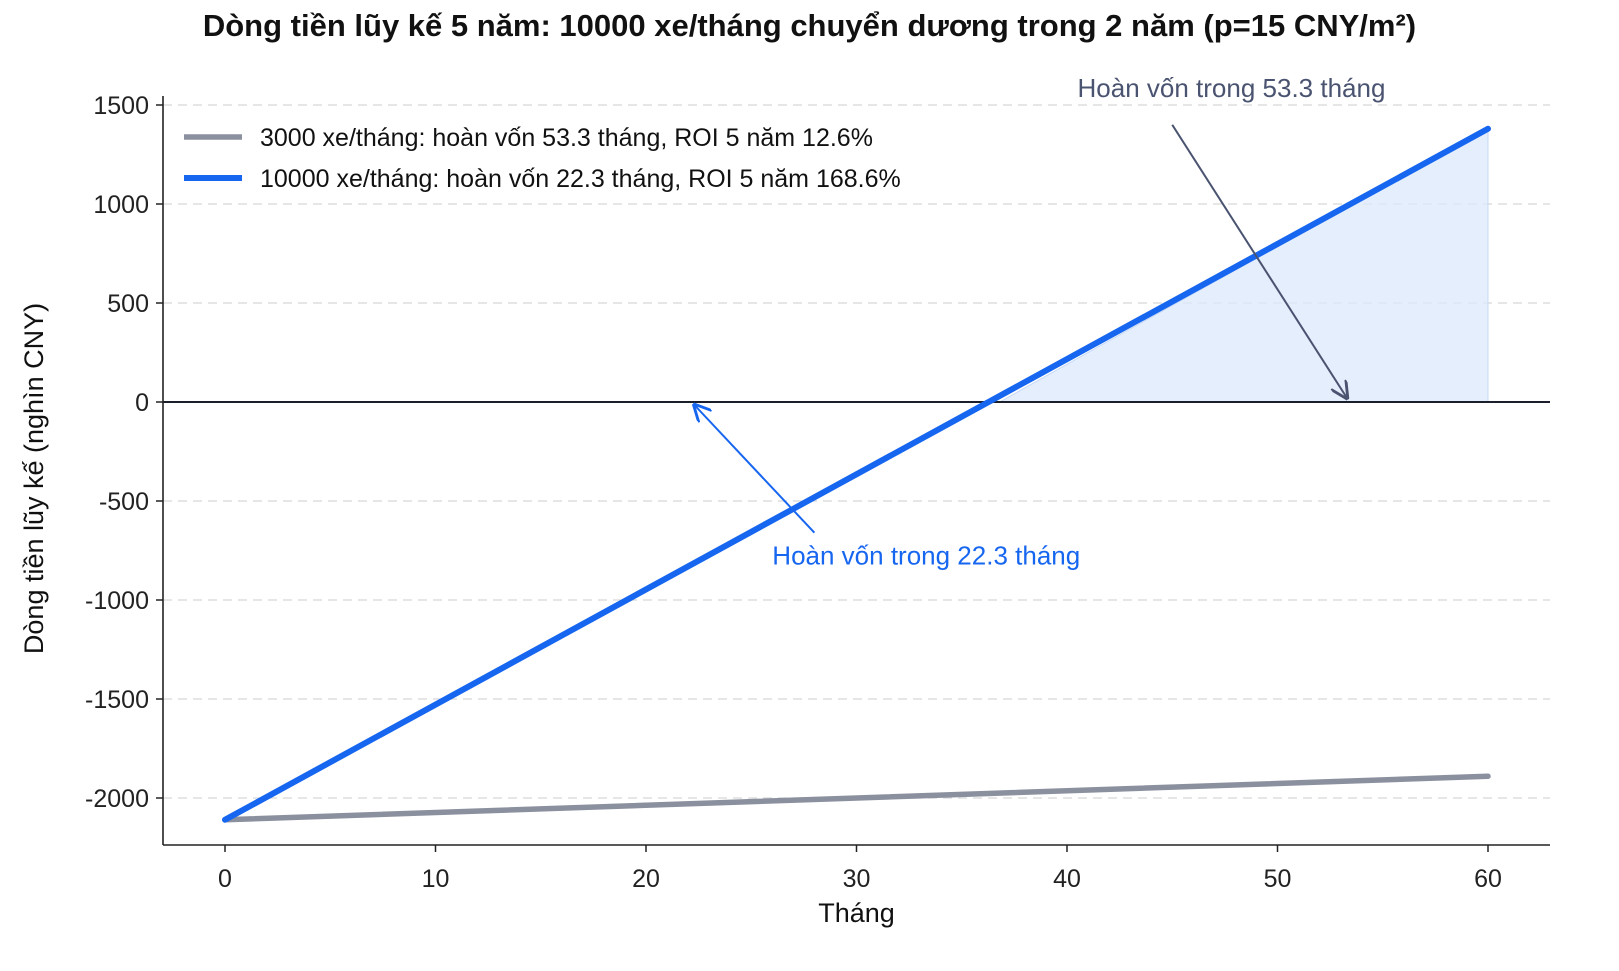  What do you see at coordinates (1067, 879) in the screenshot?
I see `x-tick-label: 40` at bounding box center [1067, 879].